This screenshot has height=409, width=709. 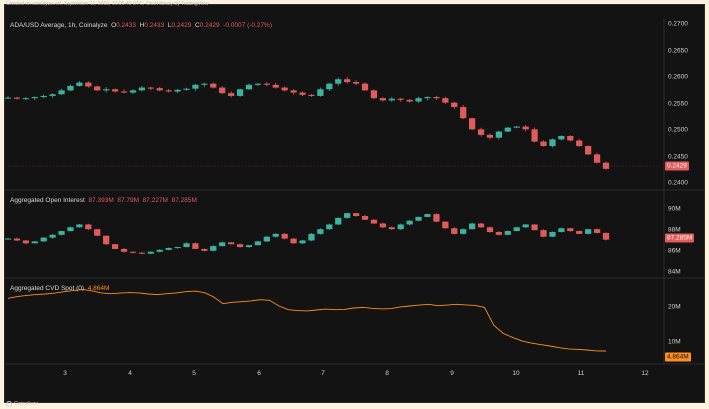 What do you see at coordinates (581, 373) in the screenshot?
I see `x-tick: 11` at bounding box center [581, 373].